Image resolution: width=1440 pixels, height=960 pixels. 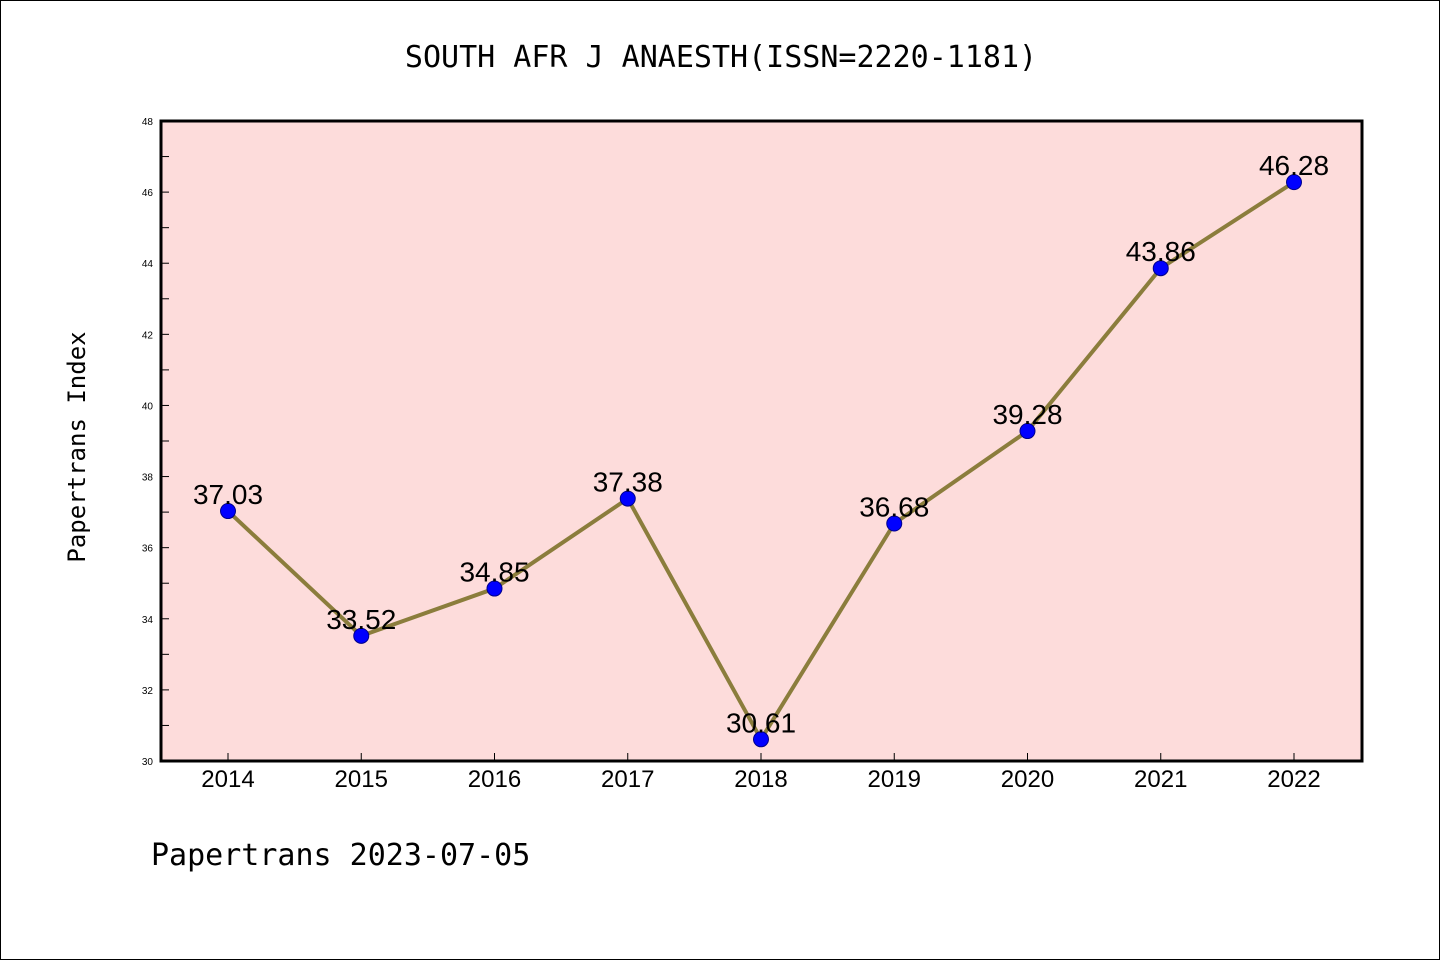 I want to click on y-tick-label: 32, so click(x=148, y=691).